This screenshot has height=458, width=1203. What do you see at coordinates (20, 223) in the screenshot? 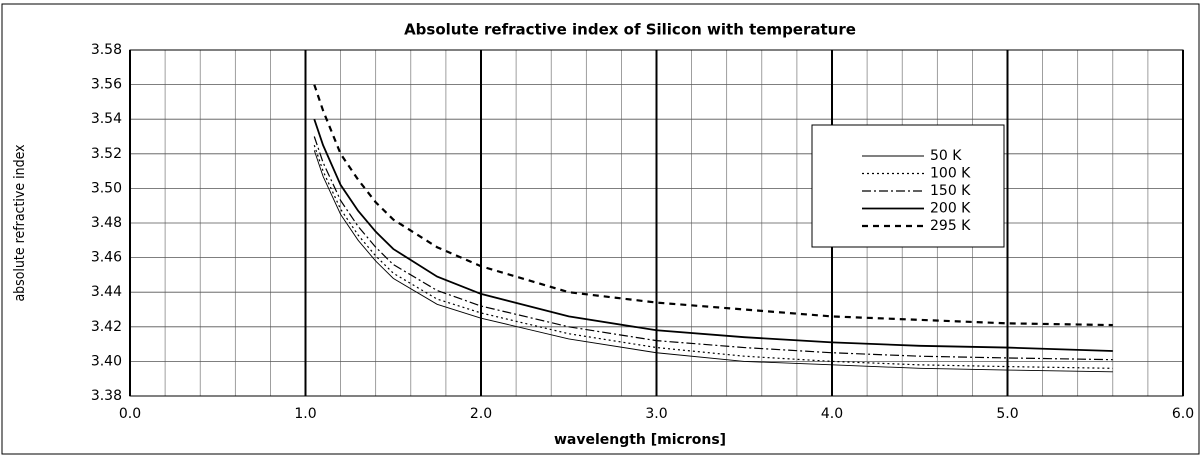
I see `y-axis-label: absolute refractive index` at bounding box center [20, 223].